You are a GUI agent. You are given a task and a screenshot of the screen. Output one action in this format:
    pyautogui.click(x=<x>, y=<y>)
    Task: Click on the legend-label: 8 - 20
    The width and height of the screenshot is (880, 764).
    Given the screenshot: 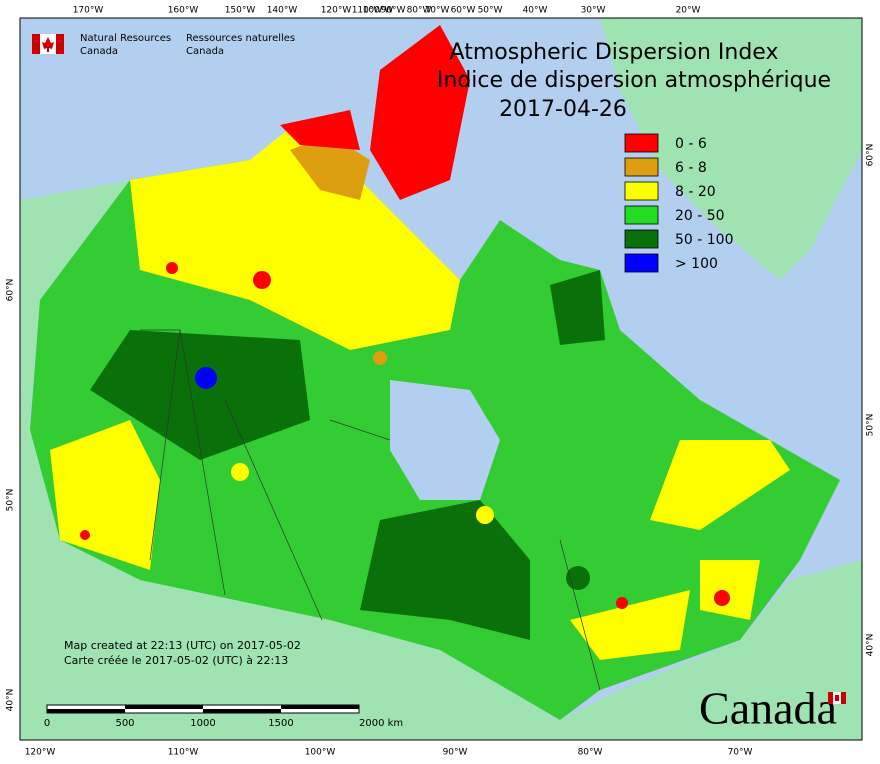 What is the action you would take?
    pyautogui.click(x=695, y=192)
    